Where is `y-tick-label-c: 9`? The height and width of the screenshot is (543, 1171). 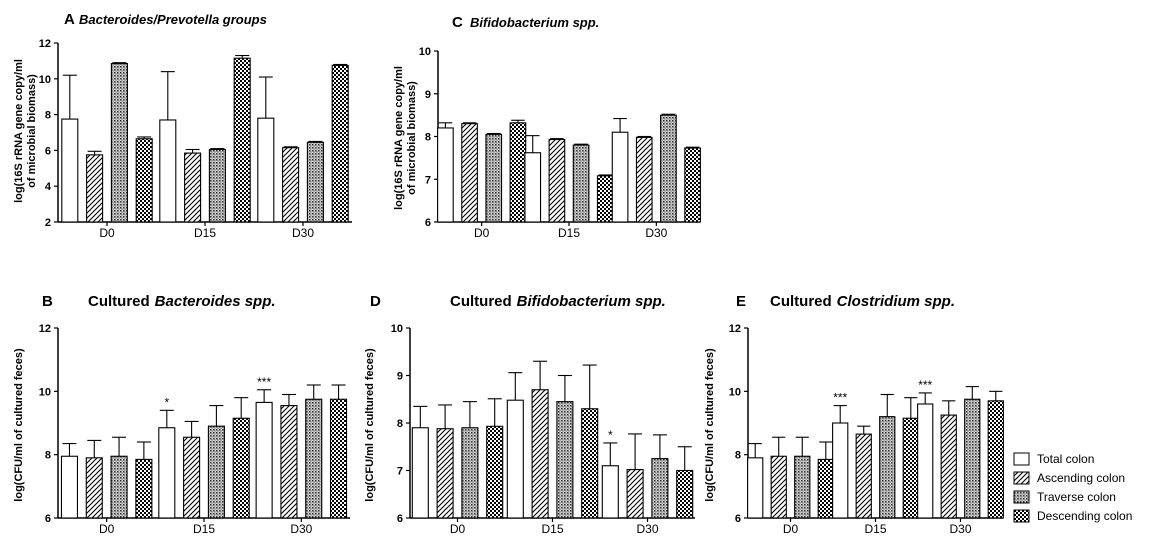
y-tick-label-c: 9 is located at coordinates (428, 95).